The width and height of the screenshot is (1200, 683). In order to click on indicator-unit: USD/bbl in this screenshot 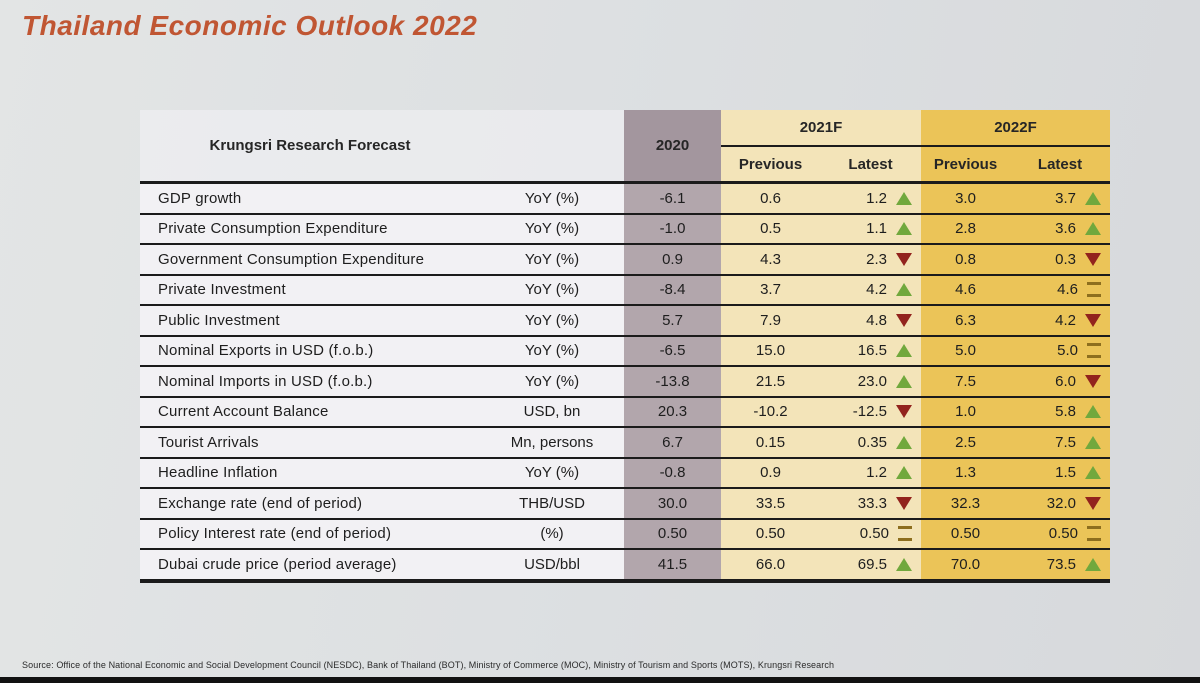, I will do `click(552, 564)`.